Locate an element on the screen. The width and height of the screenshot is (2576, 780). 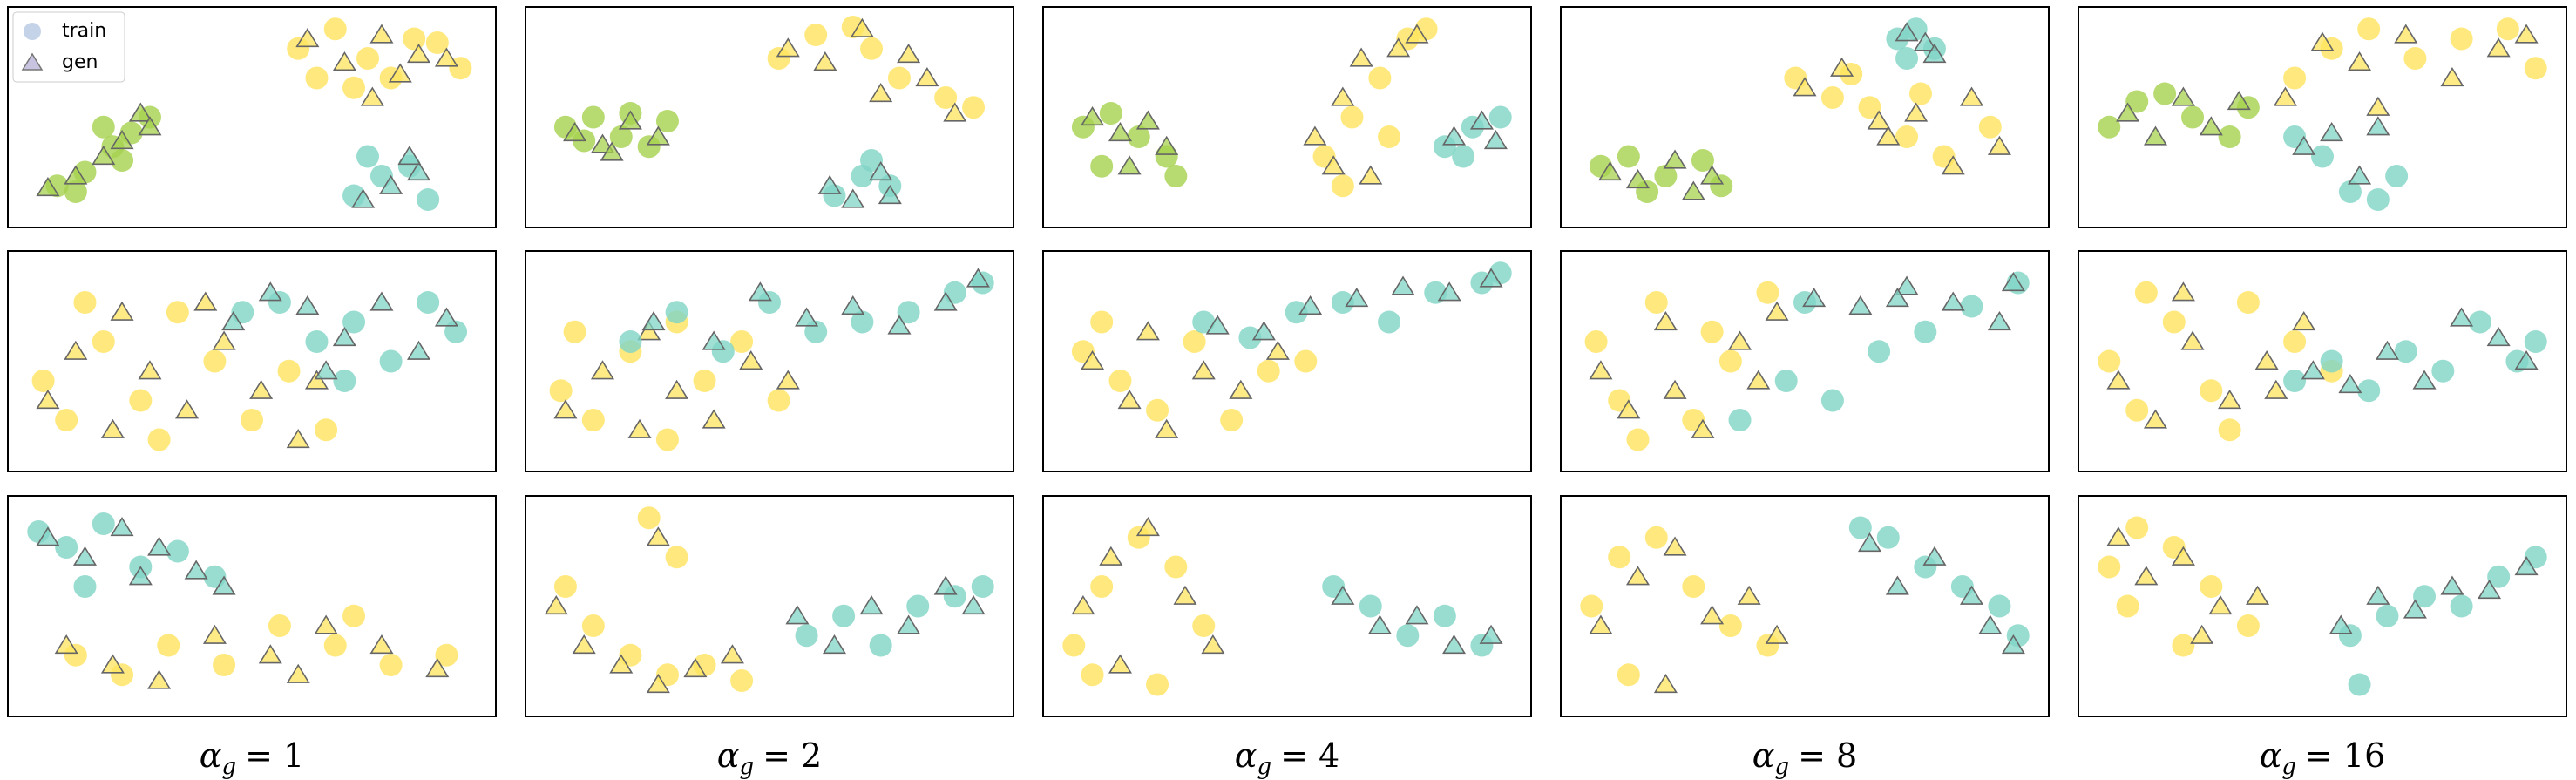
legend-label: train is located at coordinates (84, 31).